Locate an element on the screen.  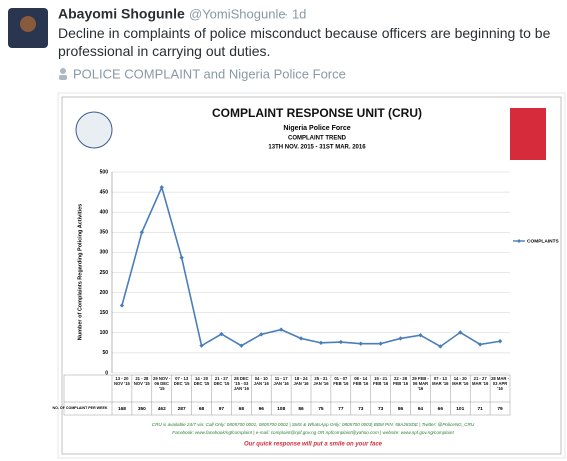
x-tick-label: 21 - 27 DEC '15 is located at coordinates (221, 381).